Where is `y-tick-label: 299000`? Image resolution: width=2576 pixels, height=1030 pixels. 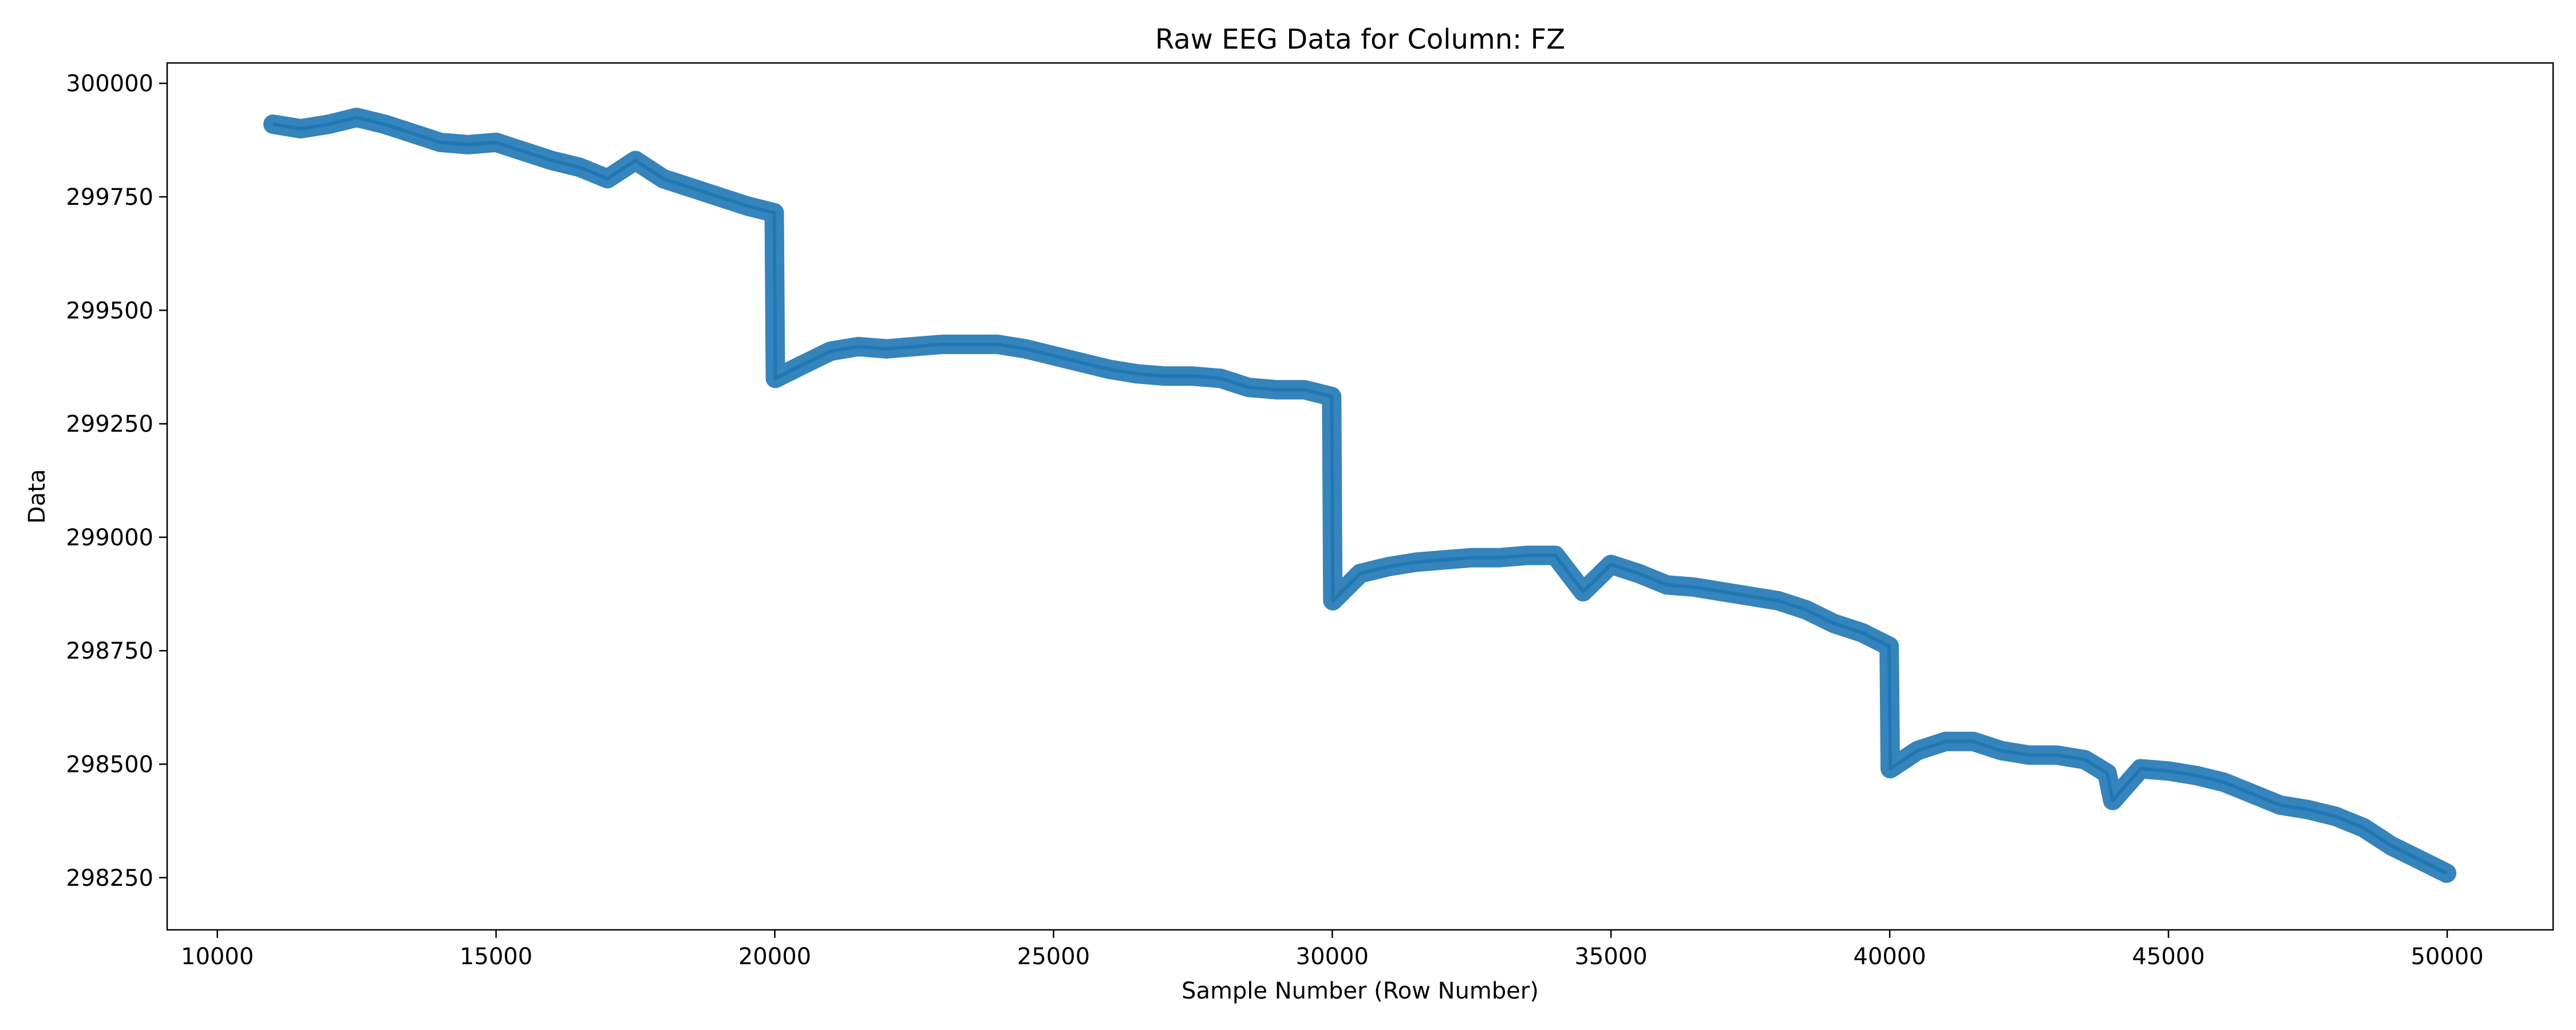 y-tick-label: 299000 is located at coordinates (109, 538).